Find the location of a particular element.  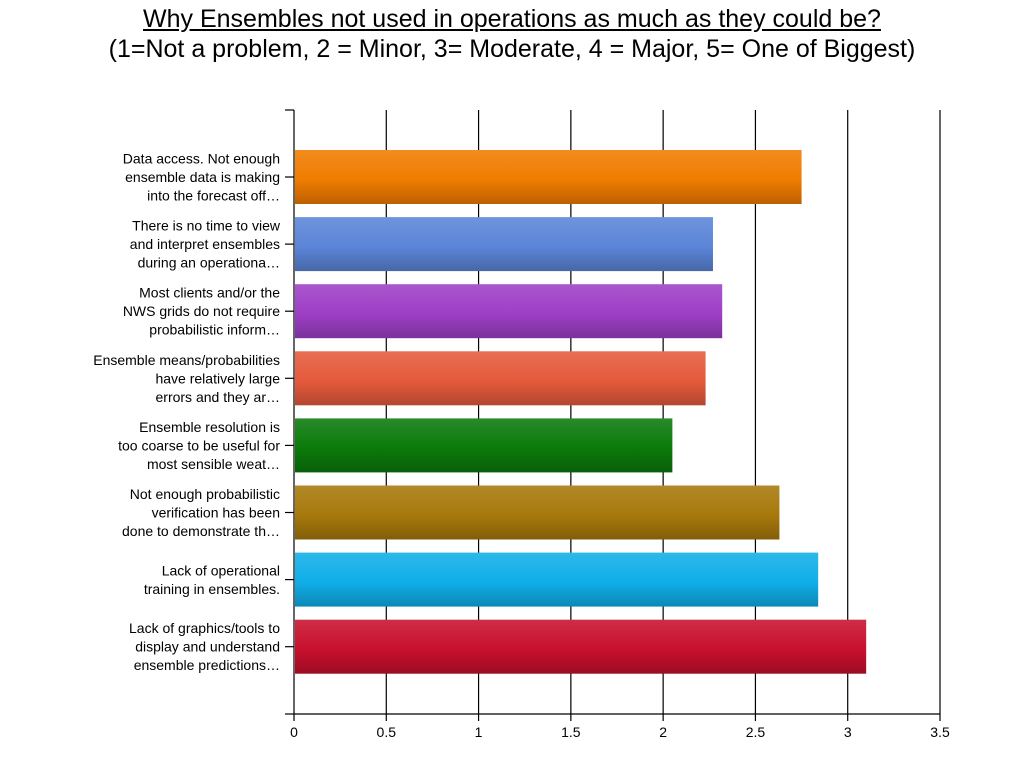

x-tick-label: 2.5 is located at coordinates (756, 732).